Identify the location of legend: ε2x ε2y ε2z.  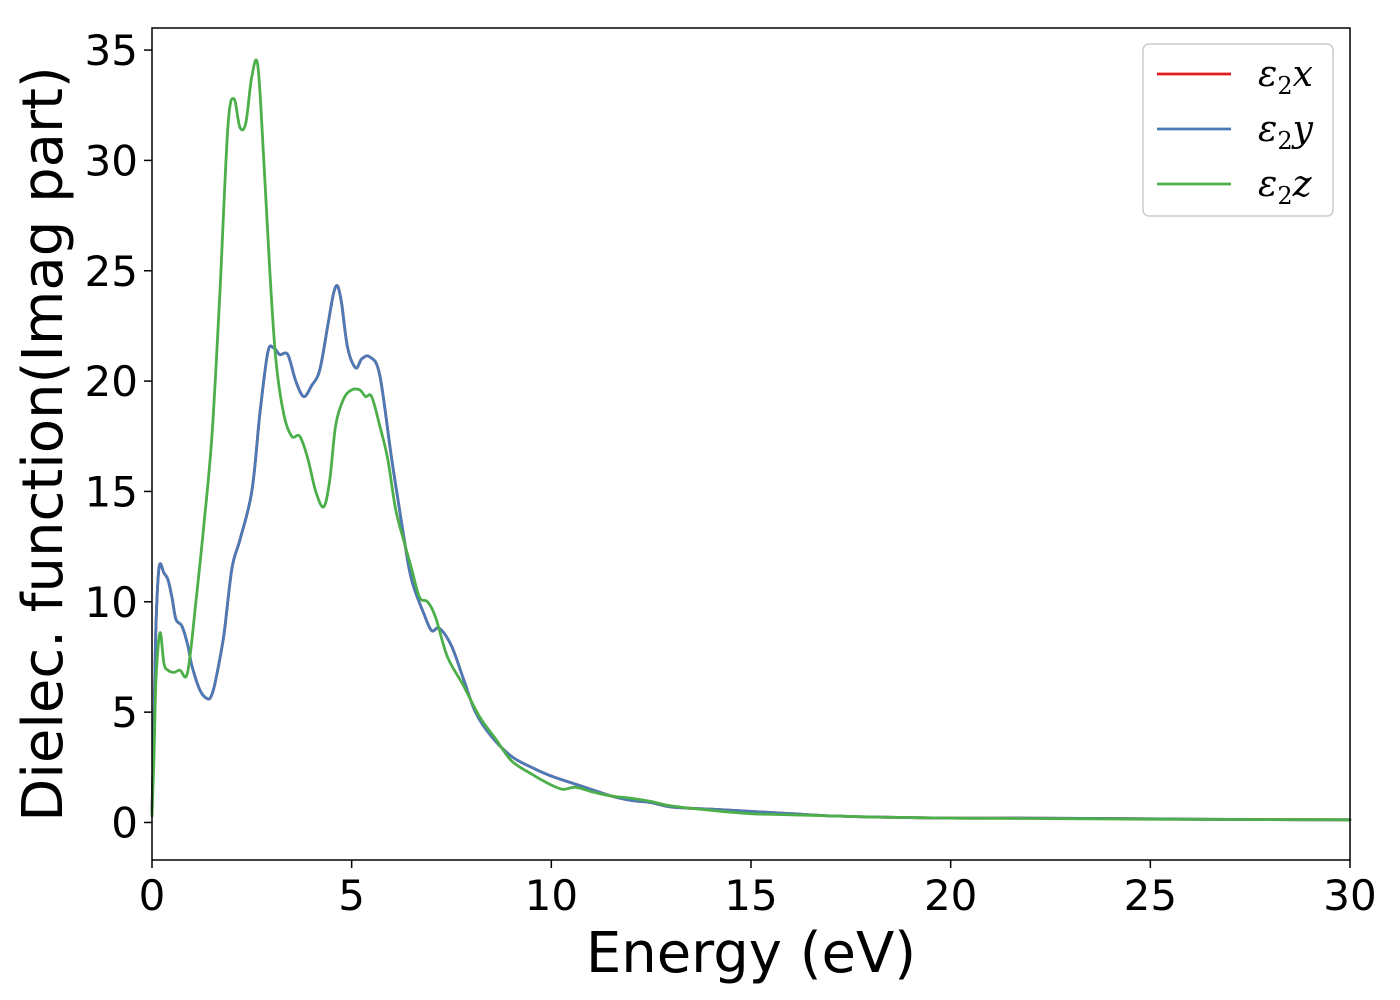
(1238, 130).